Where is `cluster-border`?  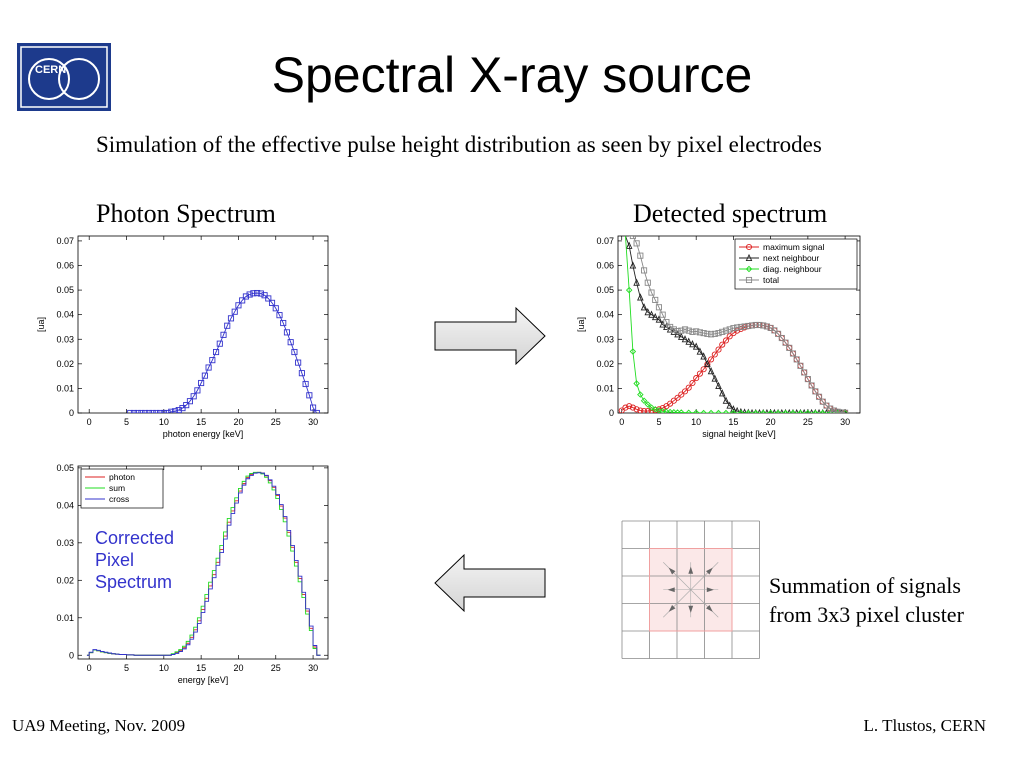
cluster-border is located at coordinates (691, 590).